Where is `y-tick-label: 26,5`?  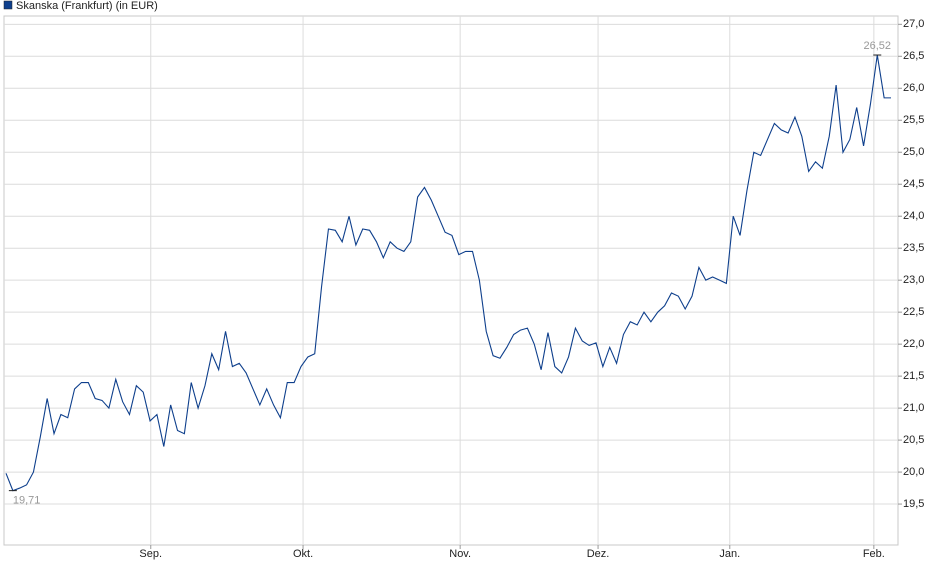
y-tick-label: 26,5 is located at coordinates (913, 56).